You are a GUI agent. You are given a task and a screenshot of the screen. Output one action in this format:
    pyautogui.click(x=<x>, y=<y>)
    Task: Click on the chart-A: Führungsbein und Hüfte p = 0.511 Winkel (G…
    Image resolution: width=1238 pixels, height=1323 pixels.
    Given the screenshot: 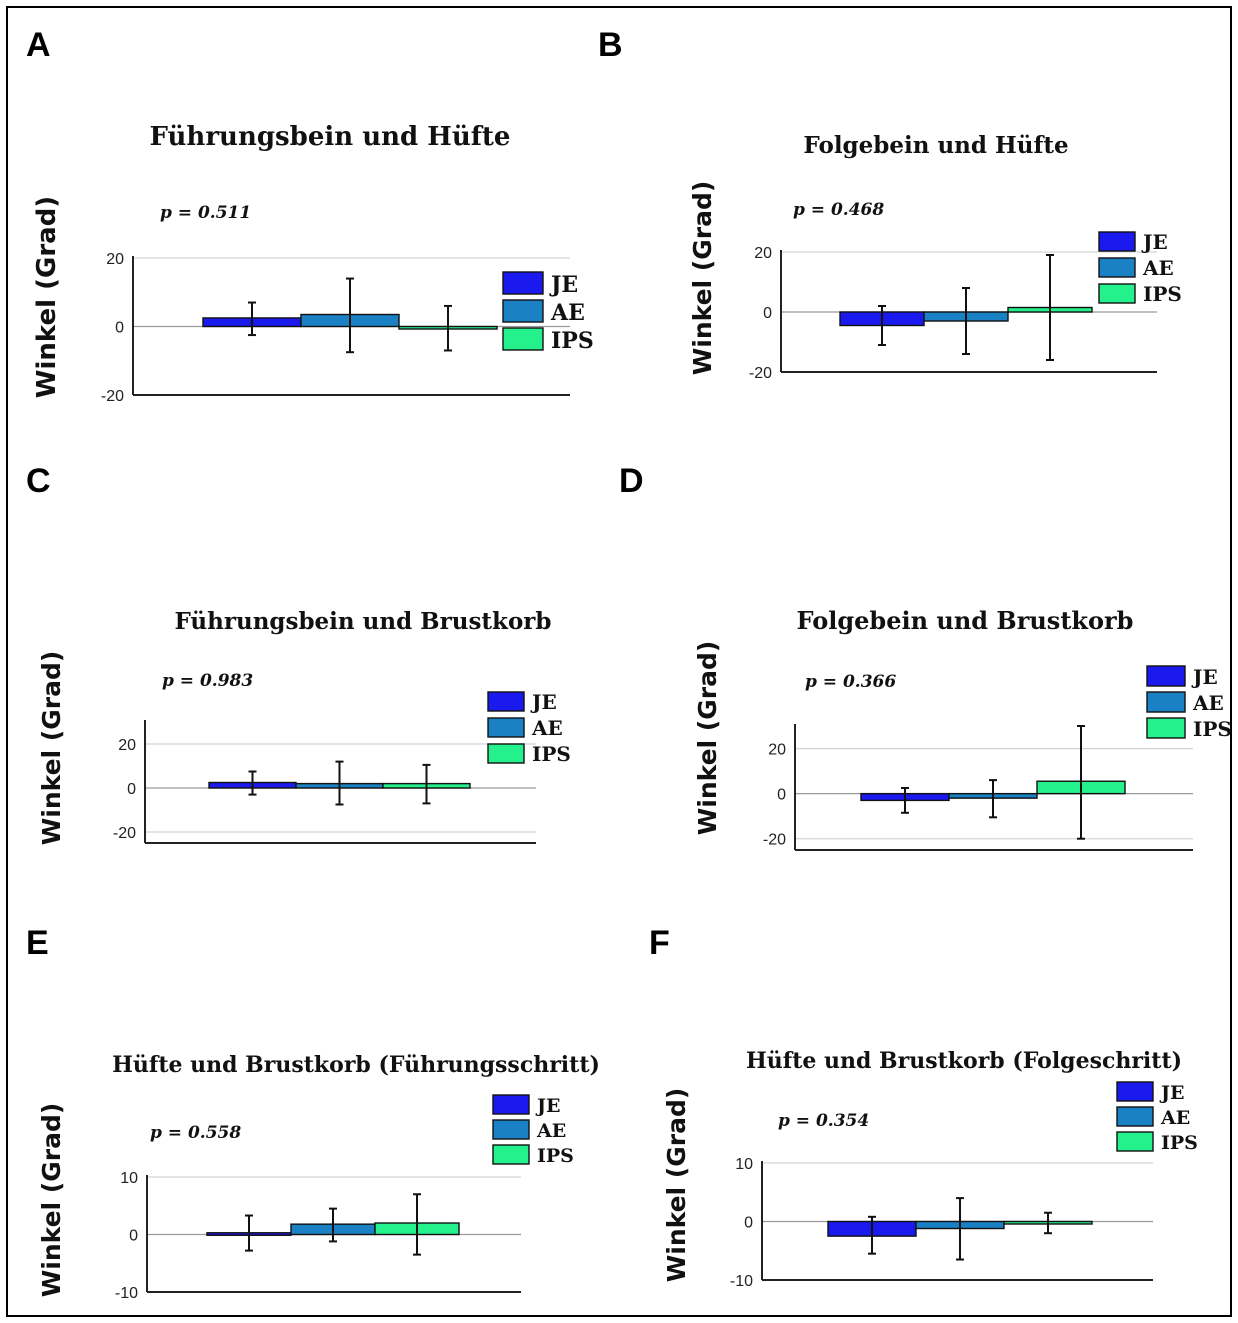 What is the action you would take?
    pyautogui.click(x=313, y=263)
    